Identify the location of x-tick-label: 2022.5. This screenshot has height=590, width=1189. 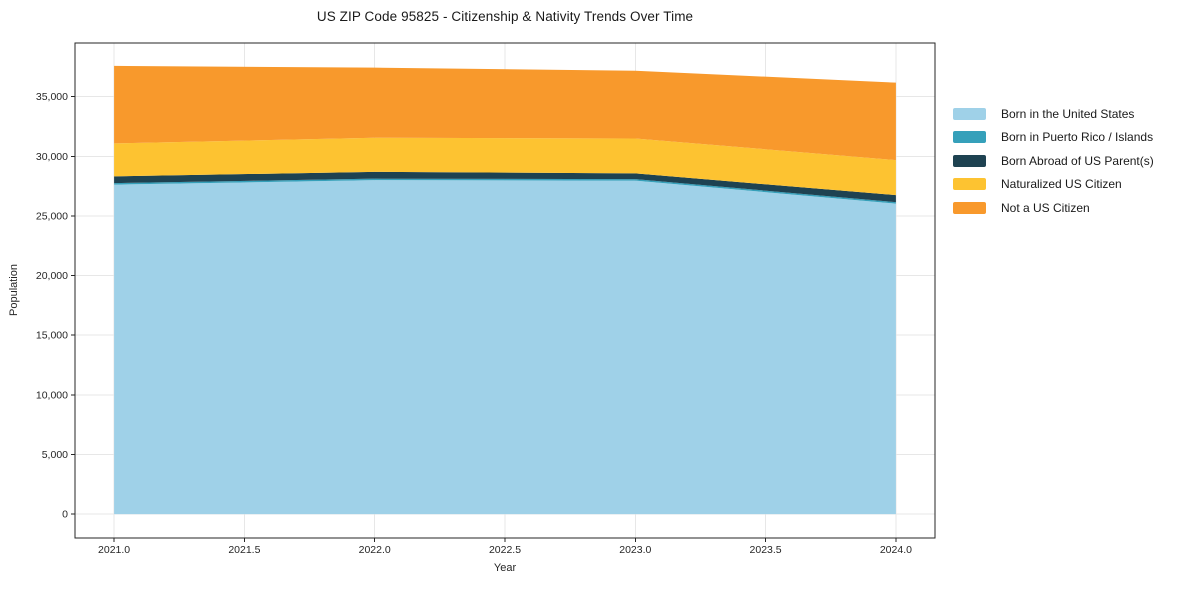
(505, 550).